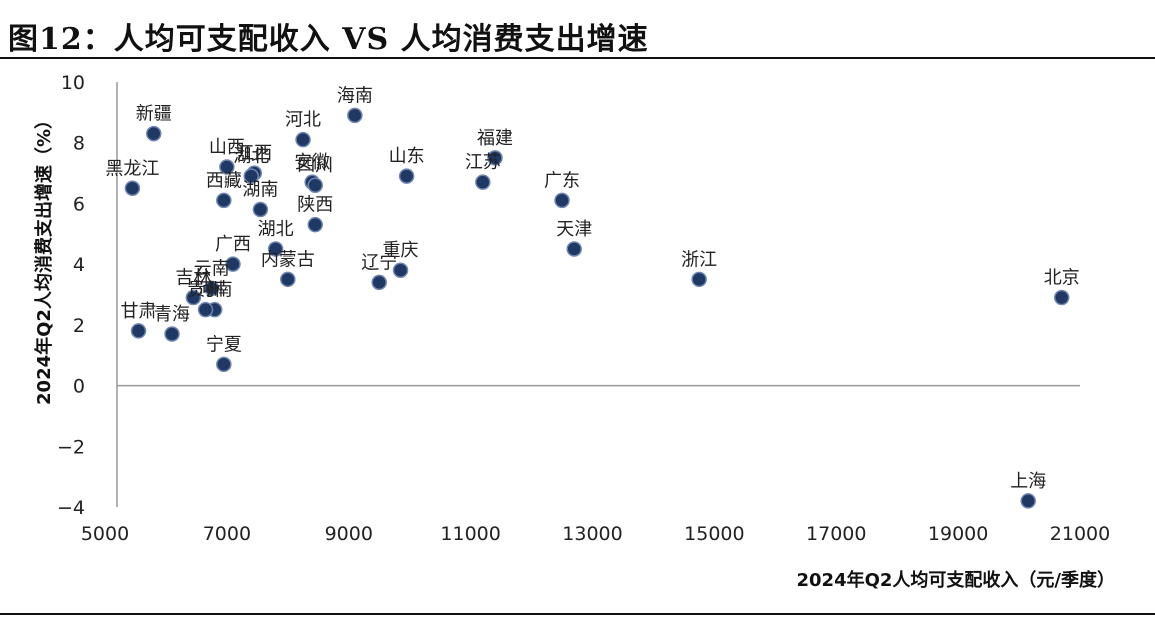 This screenshot has width=1155, height=643. What do you see at coordinates (699, 259) in the screenshot?
I see `point-label: 浙江` at bounding box center [699, 259].